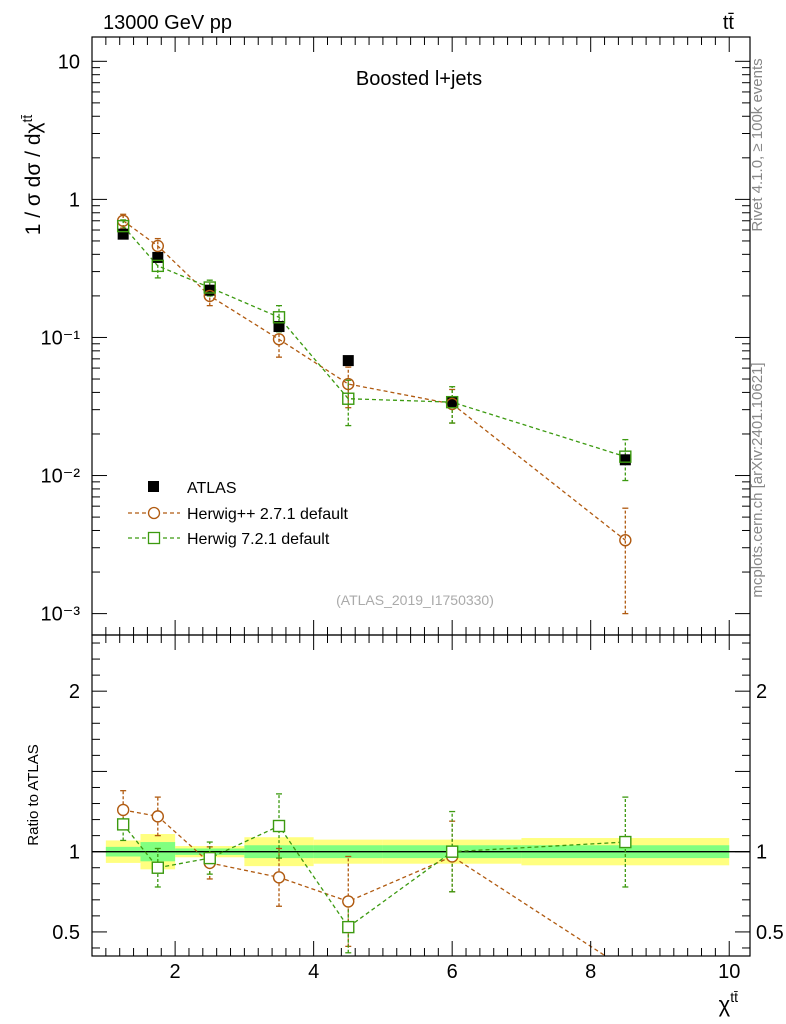 This screenshot has width=786, height=1024. I want to click on x-axis-label-superscript: tt̄, so click(734, 997).